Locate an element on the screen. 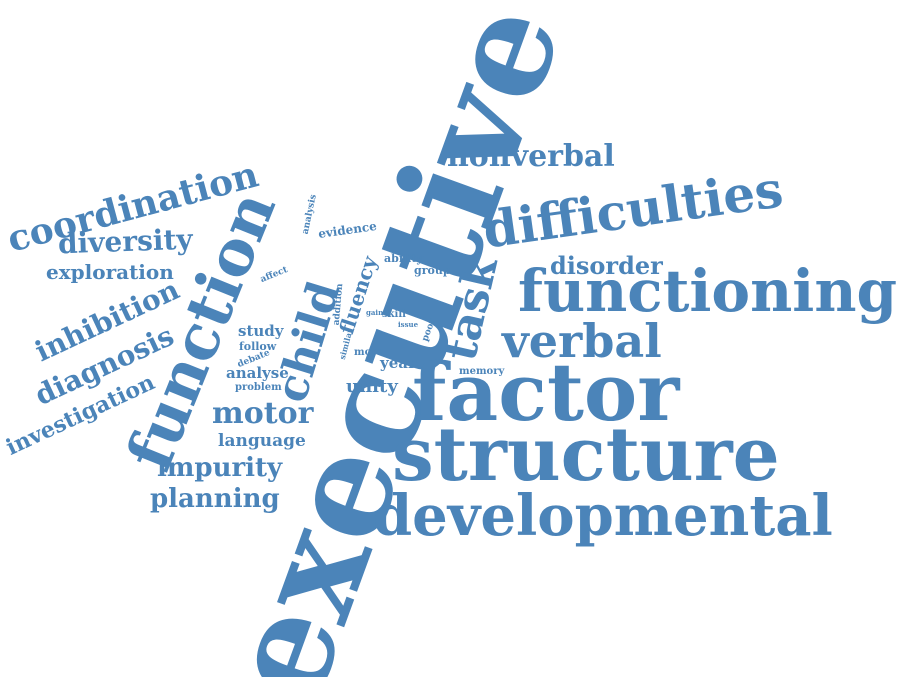 This screenshot has width=900, height=677. word-impurity: impurity is located at coordinates (220, 468).